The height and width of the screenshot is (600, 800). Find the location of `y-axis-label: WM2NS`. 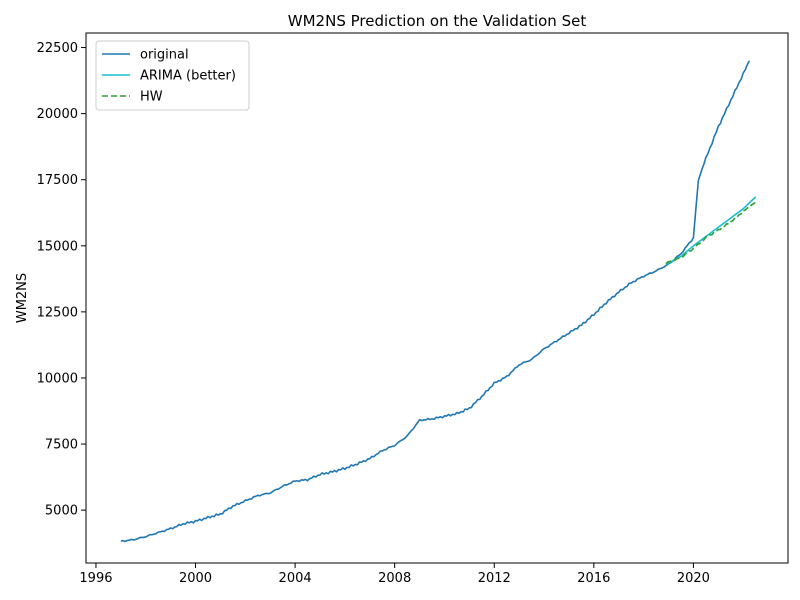

y-axis-label: WM2NS is located at coordinates (22, 298).